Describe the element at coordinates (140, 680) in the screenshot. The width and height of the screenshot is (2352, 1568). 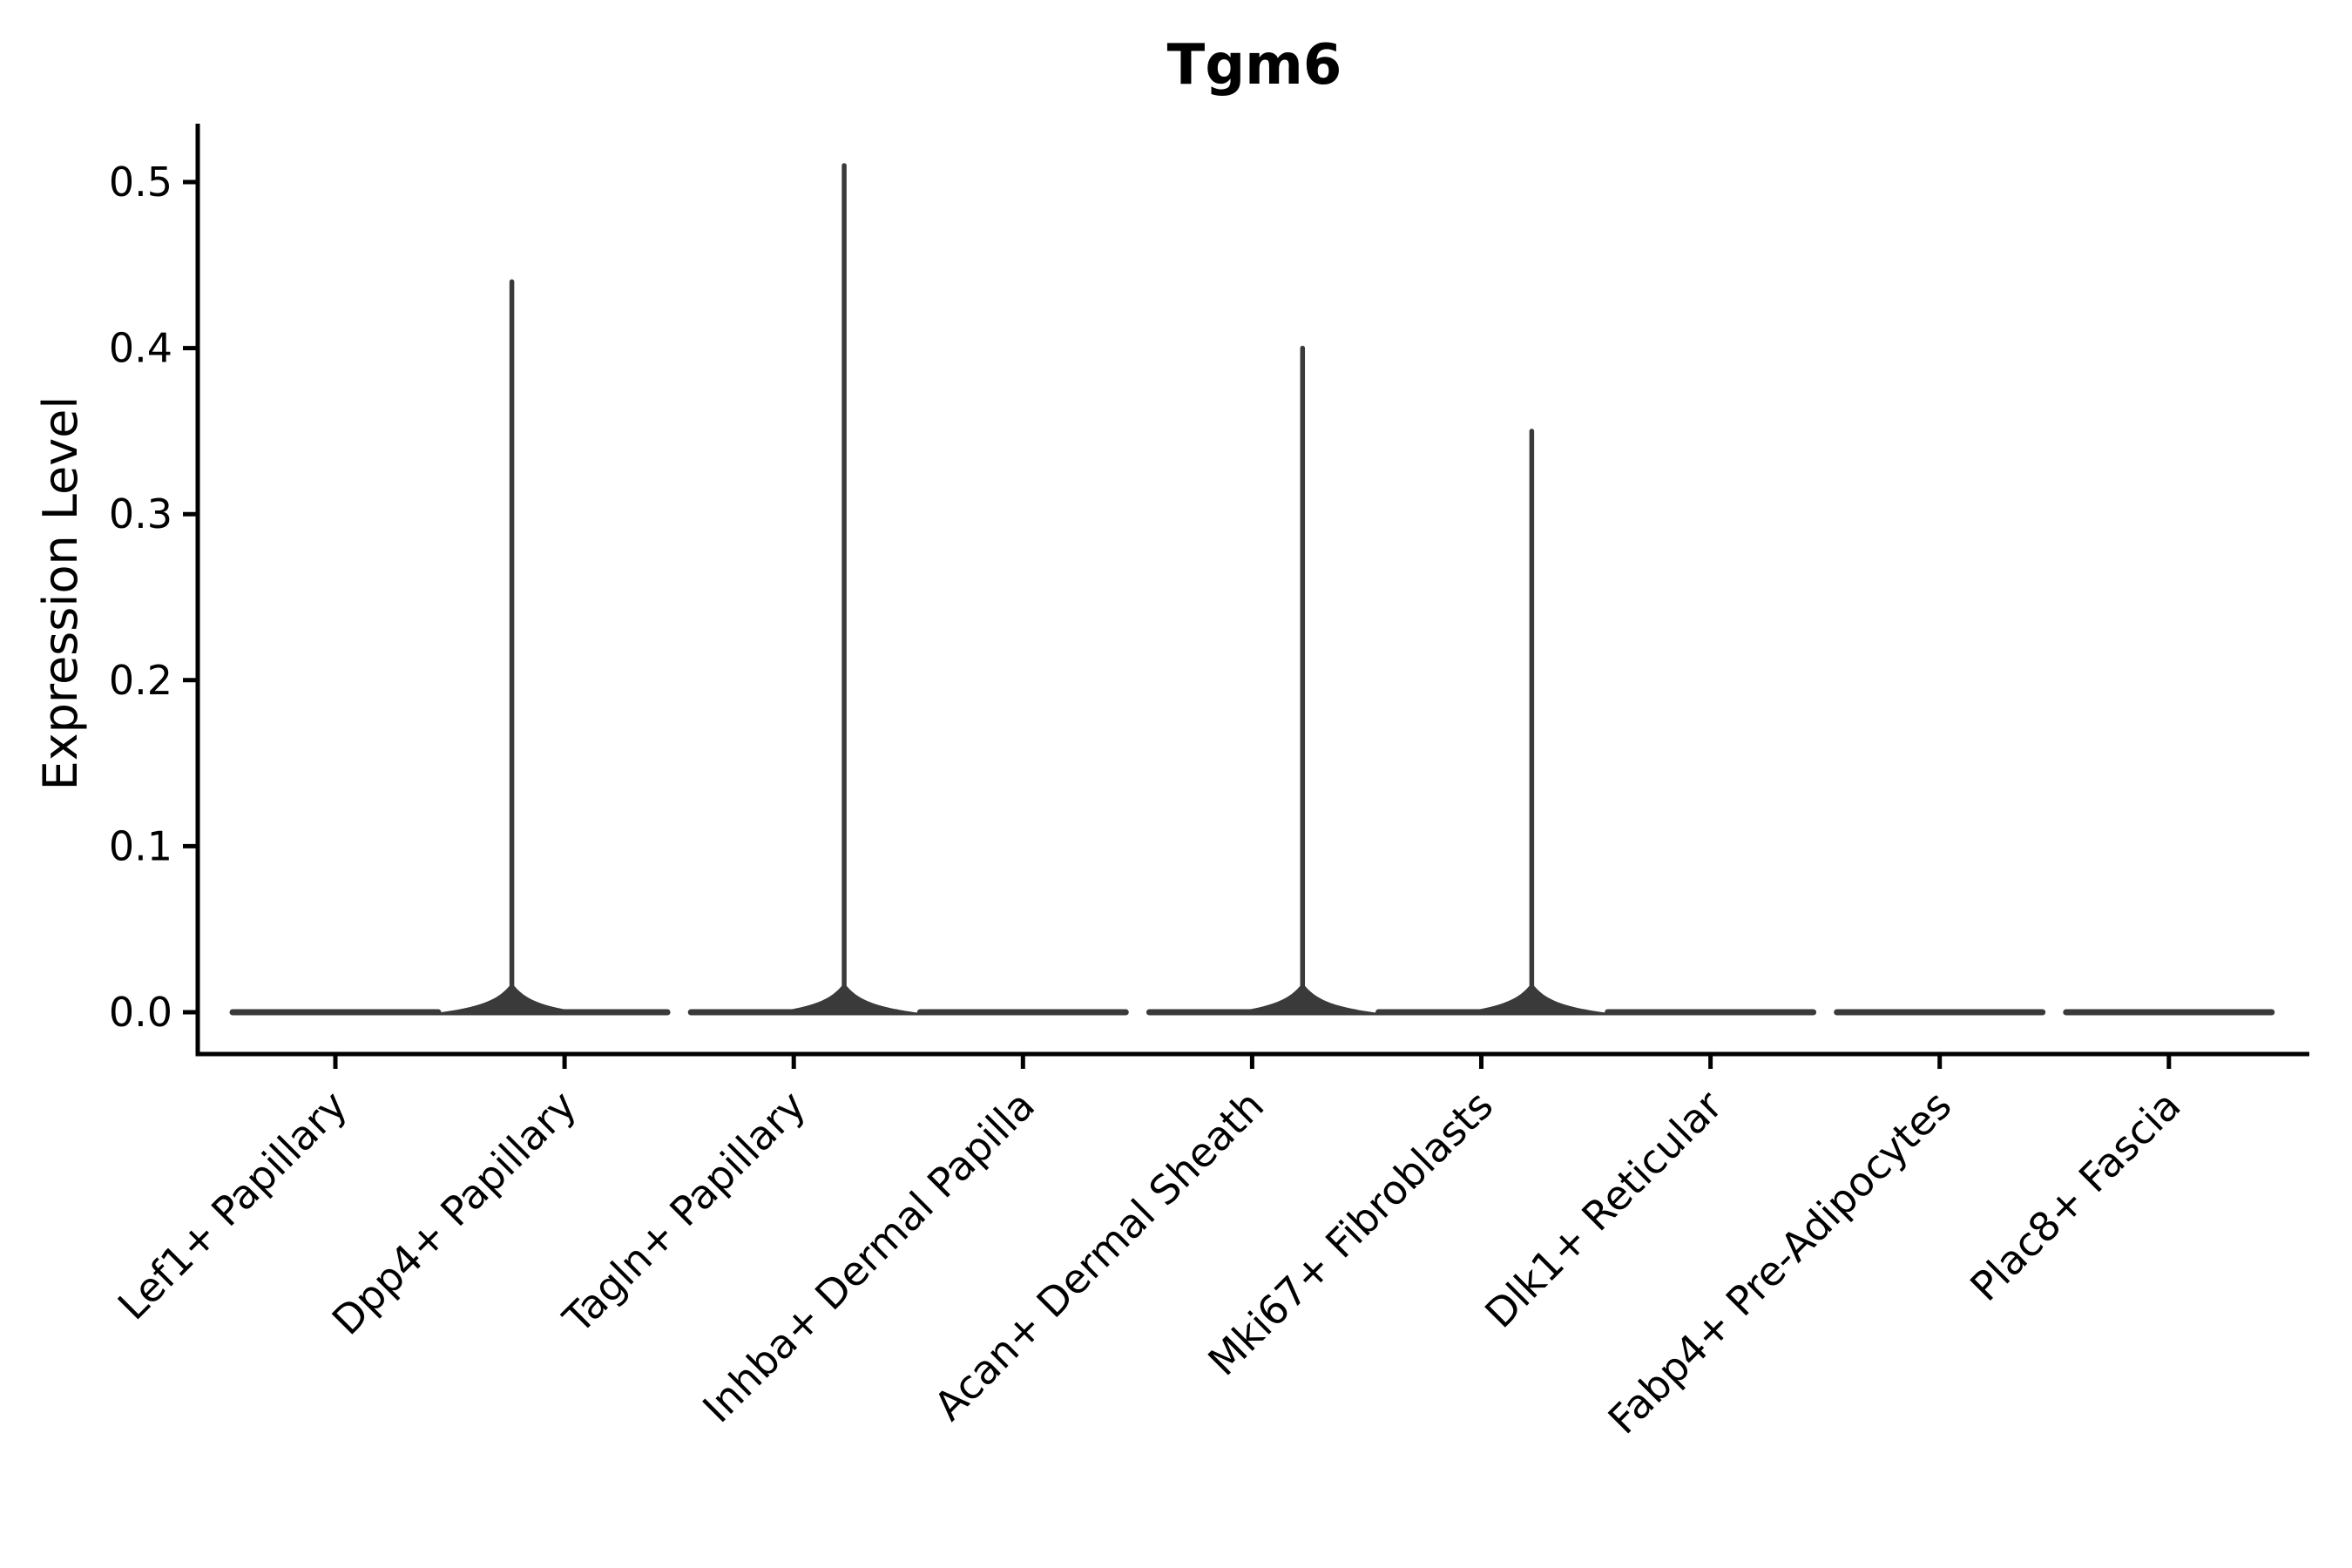
I see `y-tick-label: 0.2` at that location.